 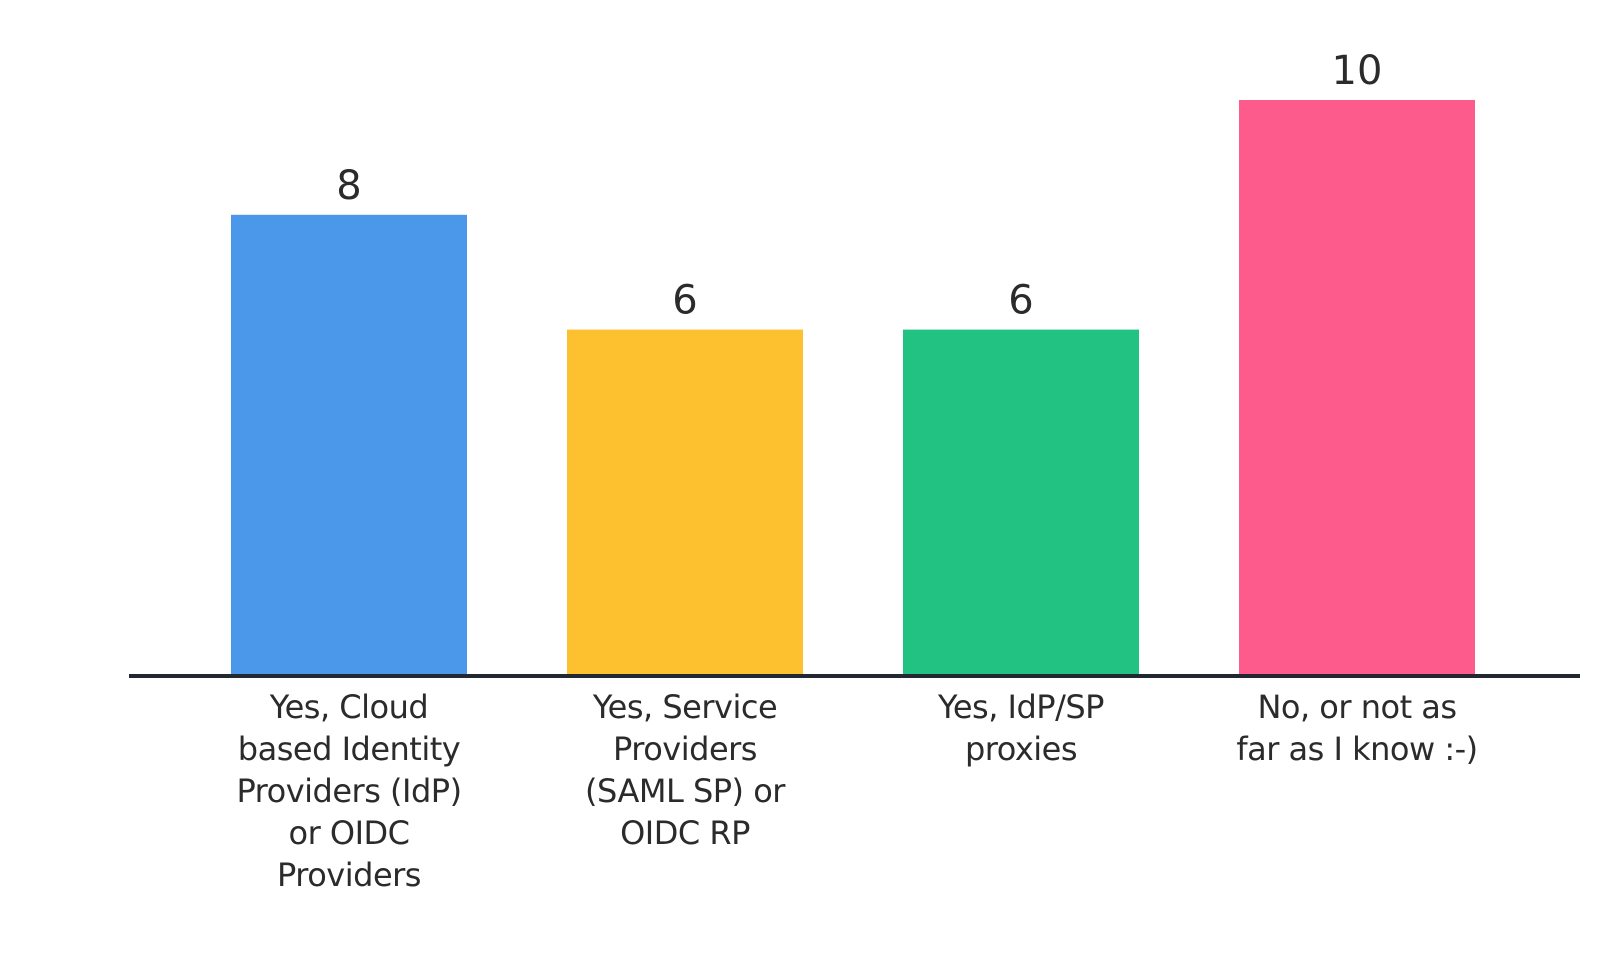 I want to click on category-label-3: Yes, IdP/SP proxies, so click(x=1021, y=728).